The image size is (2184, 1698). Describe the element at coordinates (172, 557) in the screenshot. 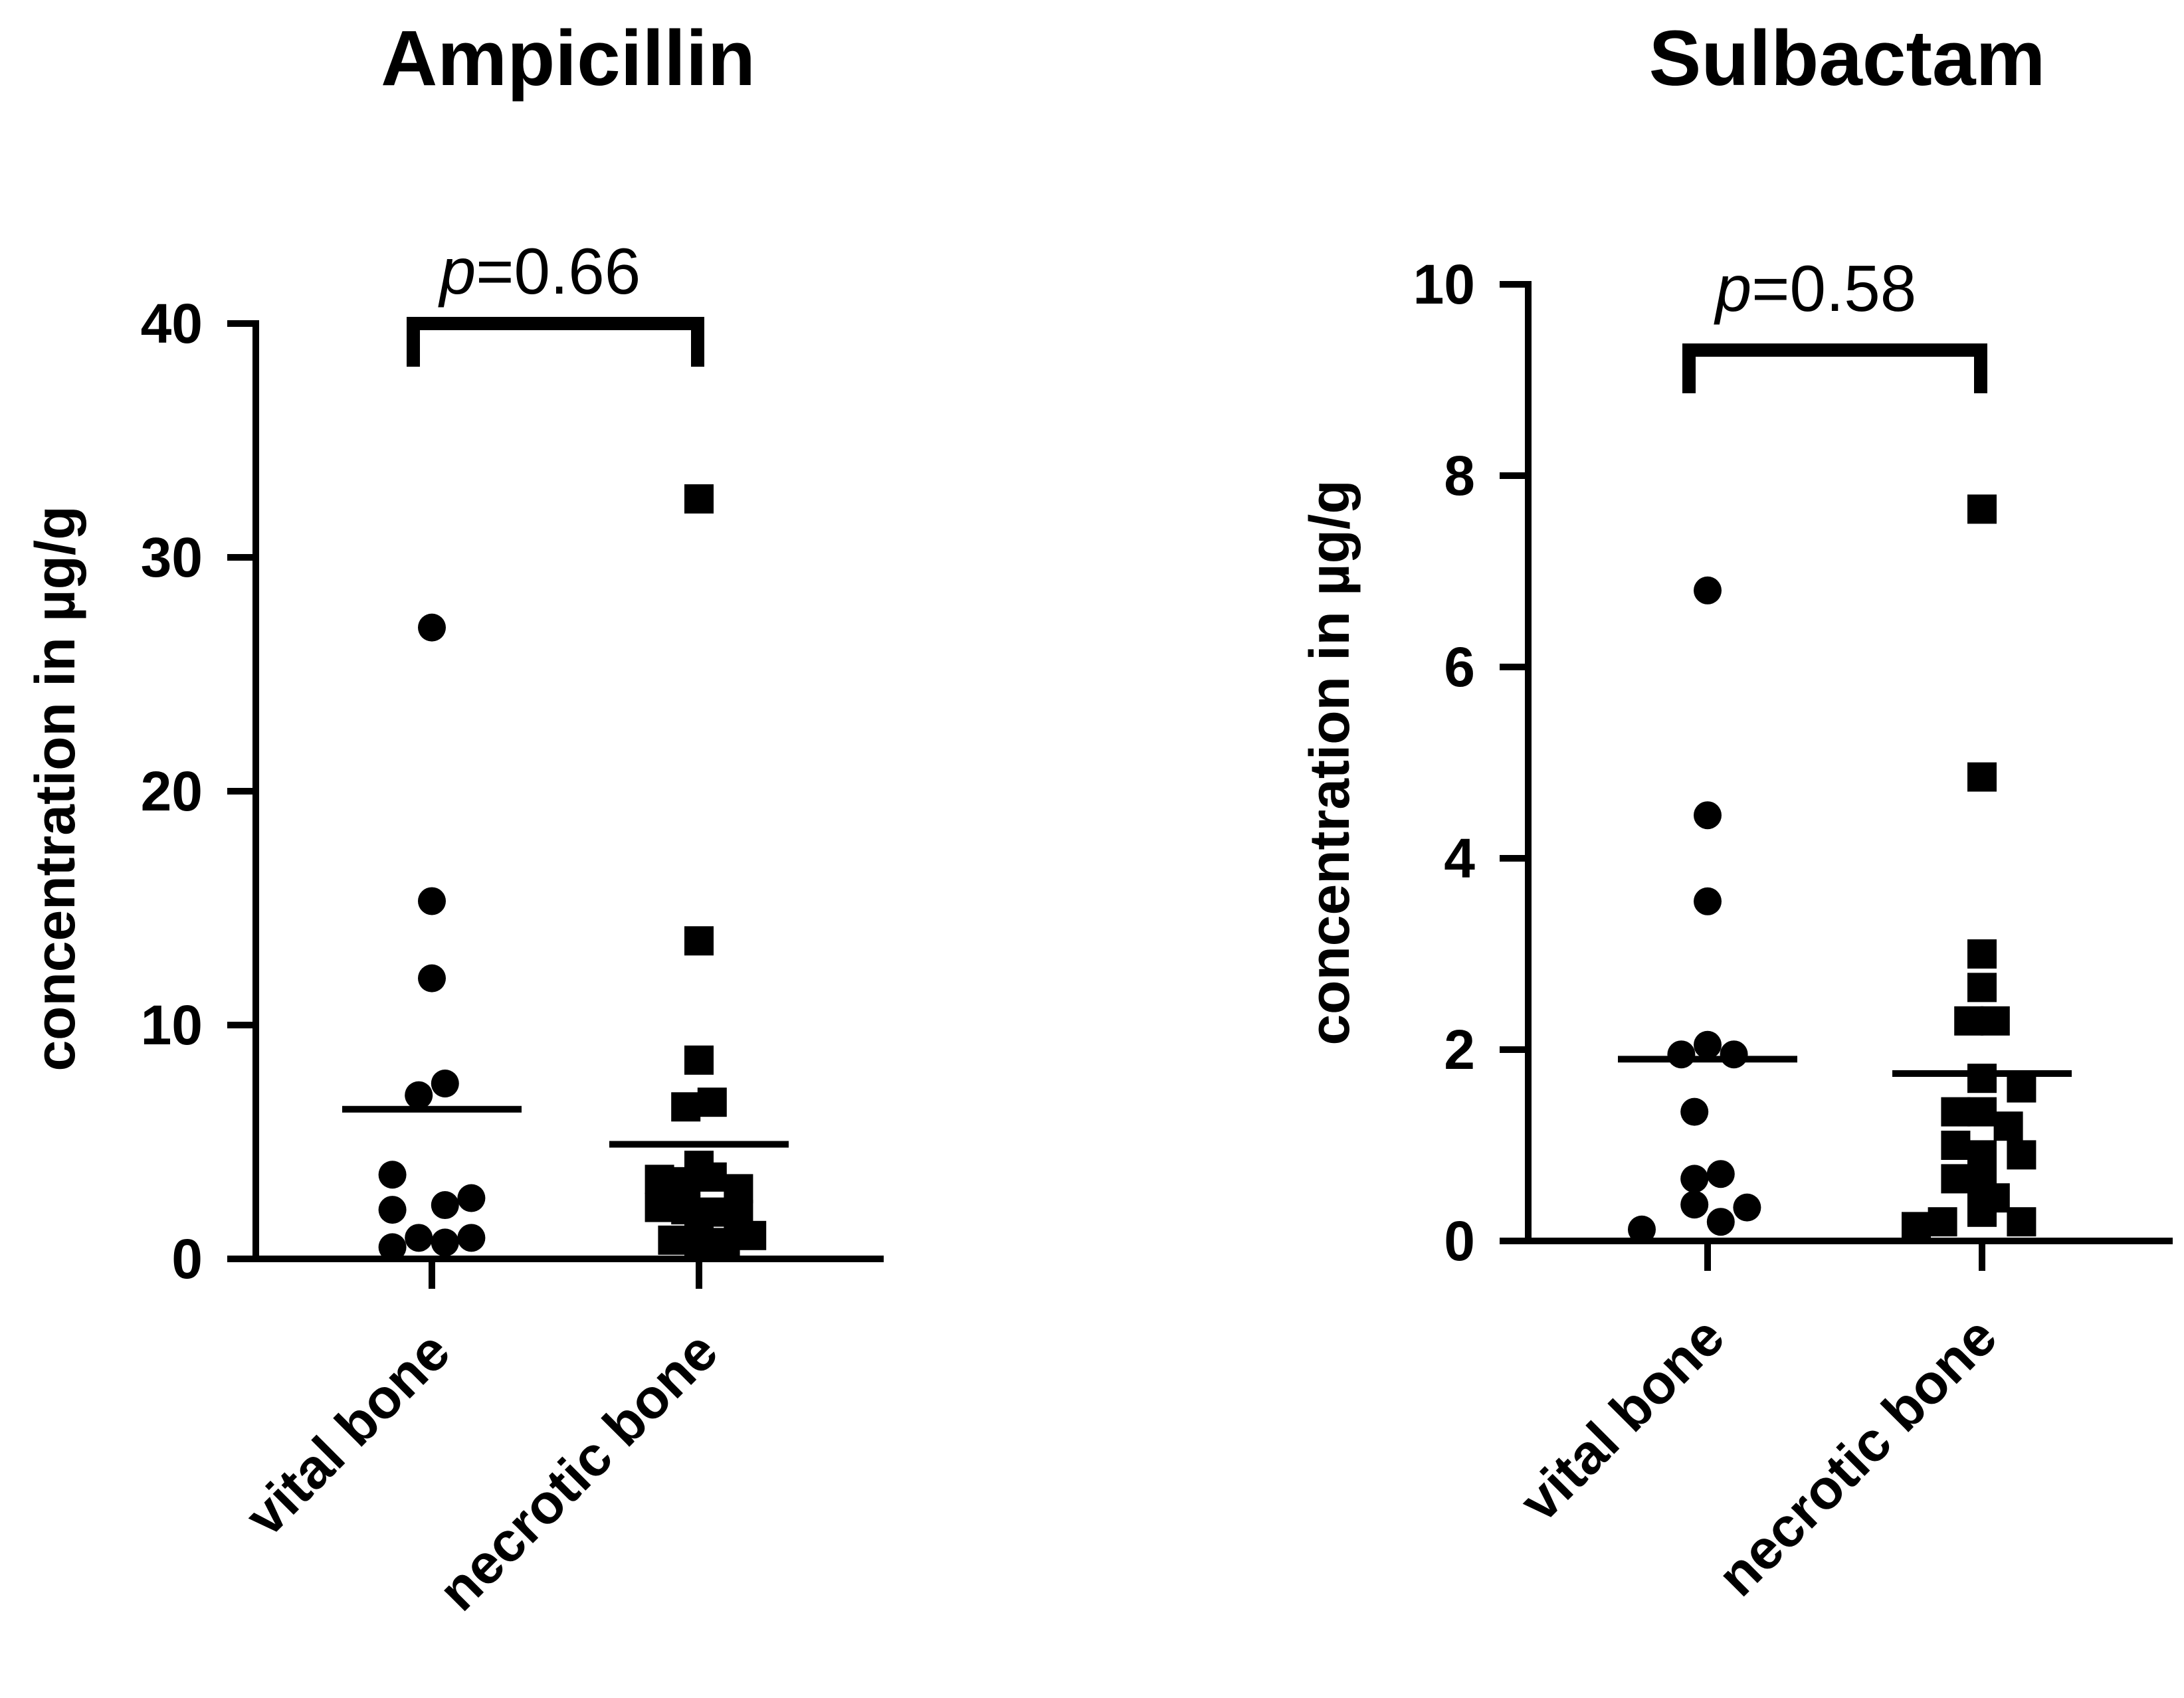

I see `y-tick-label: 30` at that location.